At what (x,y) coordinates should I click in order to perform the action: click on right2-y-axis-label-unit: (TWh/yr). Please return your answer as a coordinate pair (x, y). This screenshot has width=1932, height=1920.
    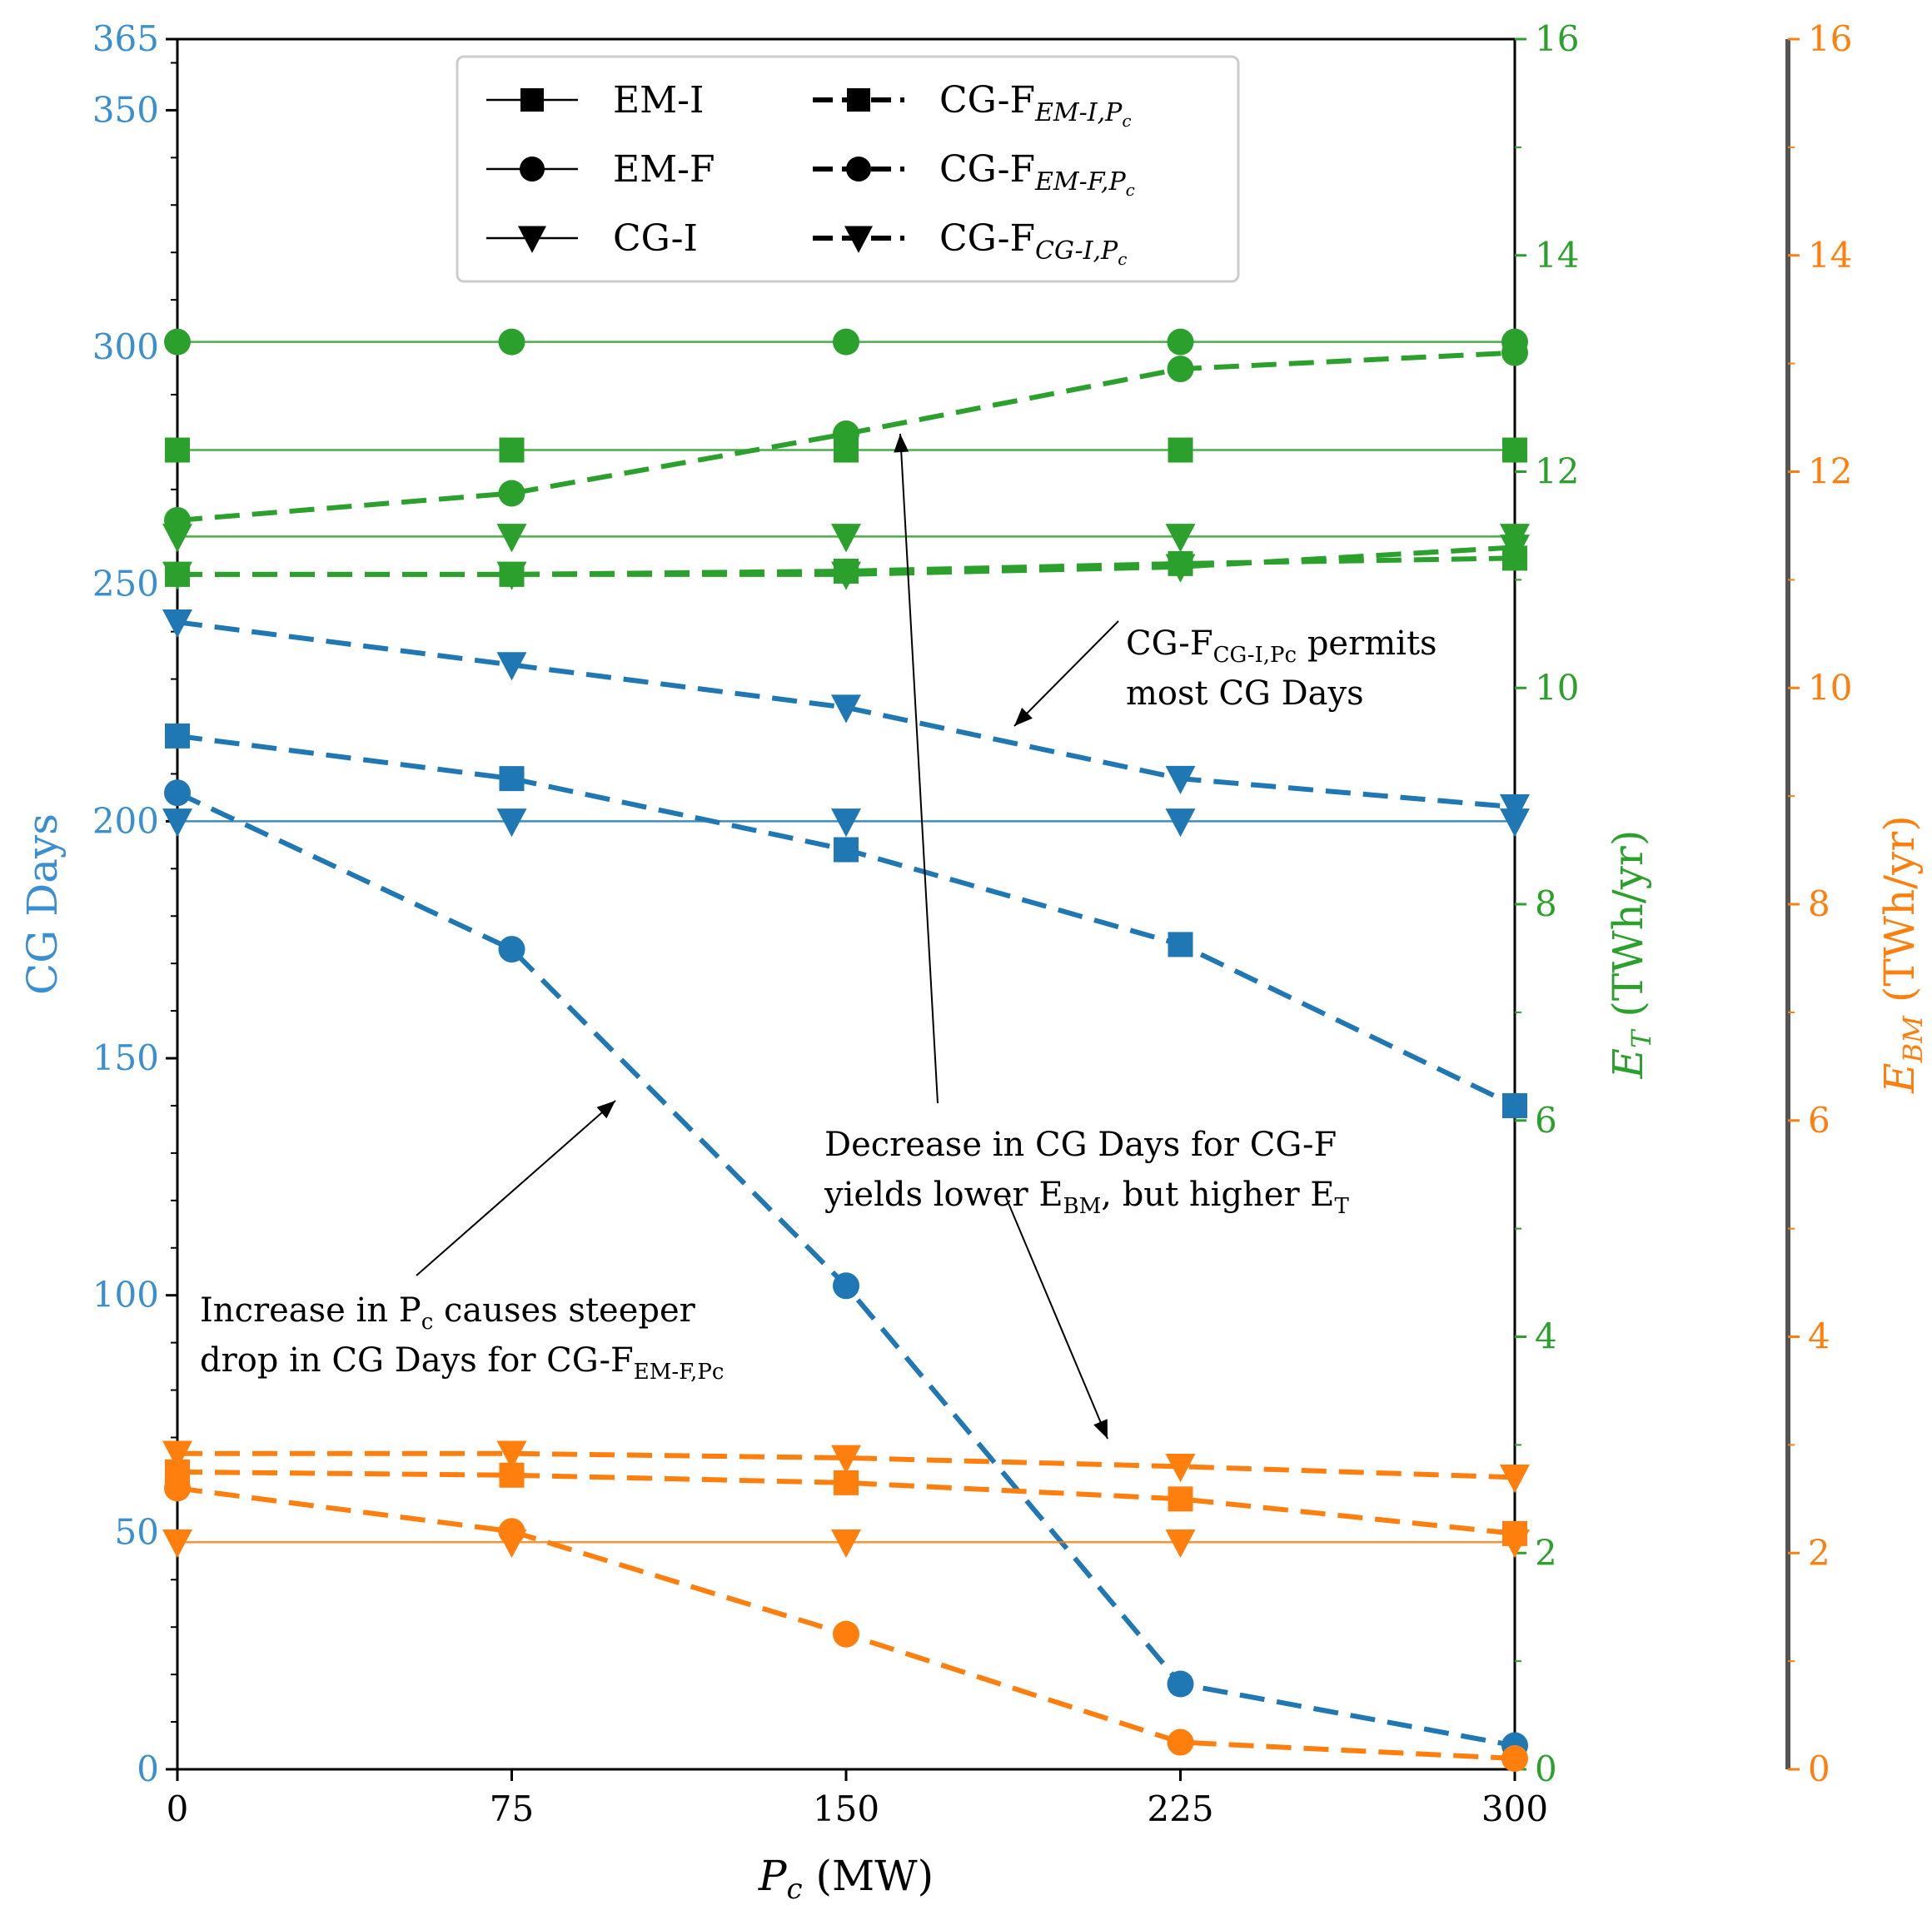
    Looking at the image, I should click on (1899, 915).